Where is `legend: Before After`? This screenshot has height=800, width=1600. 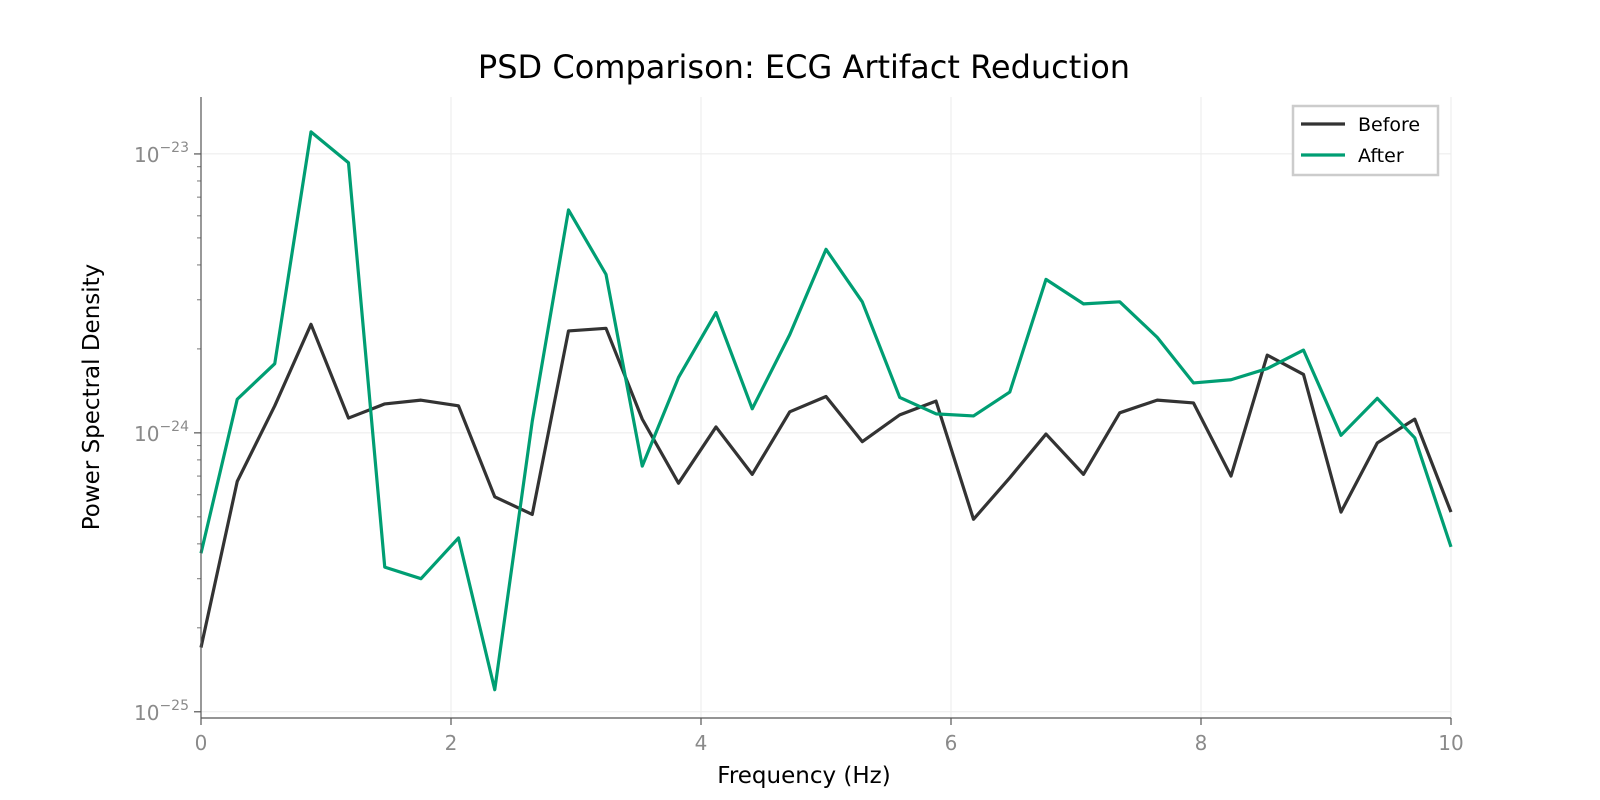
legend: Before After is located at coordinates (1365, 140).